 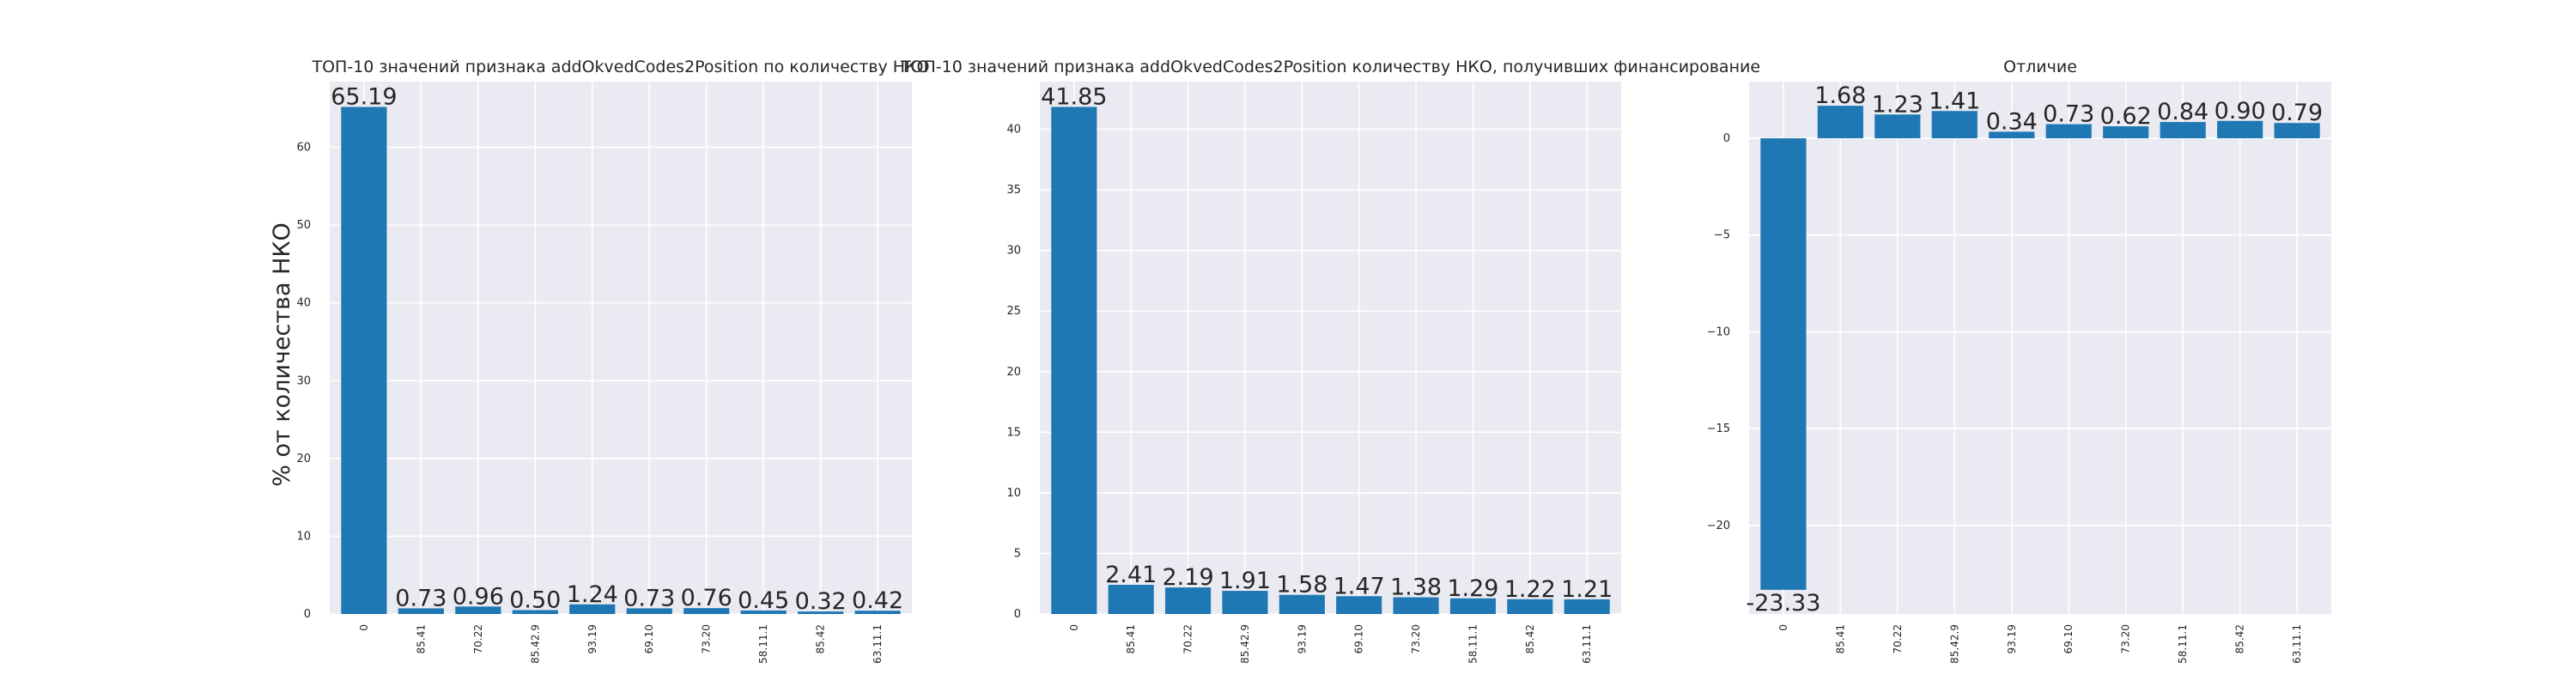 What do you see at coordinates (1722, 235) in the screenshot?
I see `y-tick-label: −5` at bounding box center [1722, 235].